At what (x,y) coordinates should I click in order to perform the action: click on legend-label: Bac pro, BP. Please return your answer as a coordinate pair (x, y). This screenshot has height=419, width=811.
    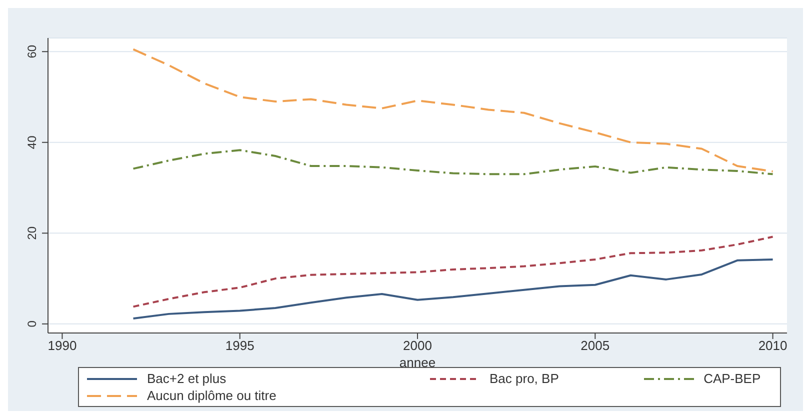
    Looking at the image, I should click on (524, 378).